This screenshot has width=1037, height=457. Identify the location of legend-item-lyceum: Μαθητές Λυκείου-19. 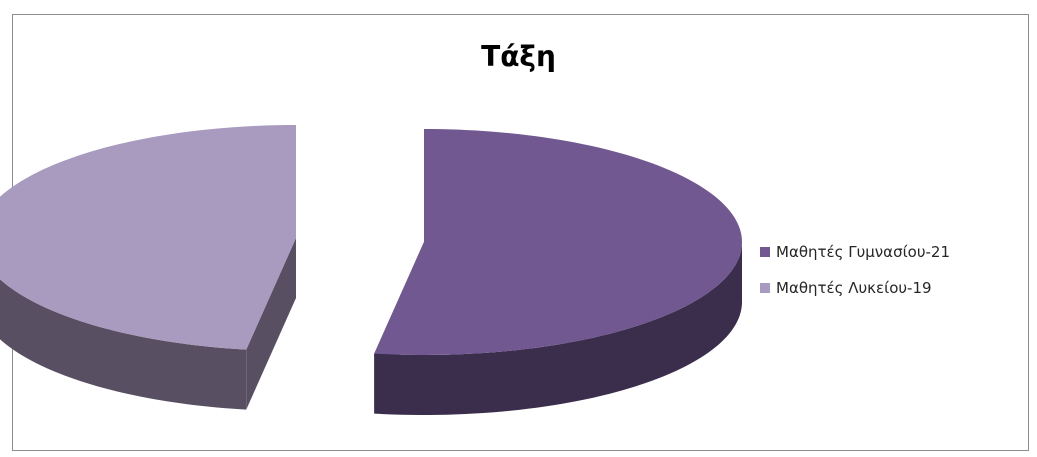
(855, 288).